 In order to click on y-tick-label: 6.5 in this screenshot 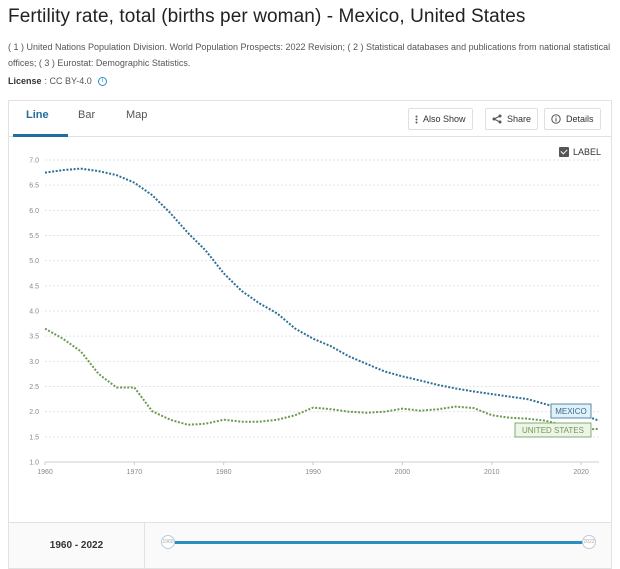, I will do `click(34, 186)`.